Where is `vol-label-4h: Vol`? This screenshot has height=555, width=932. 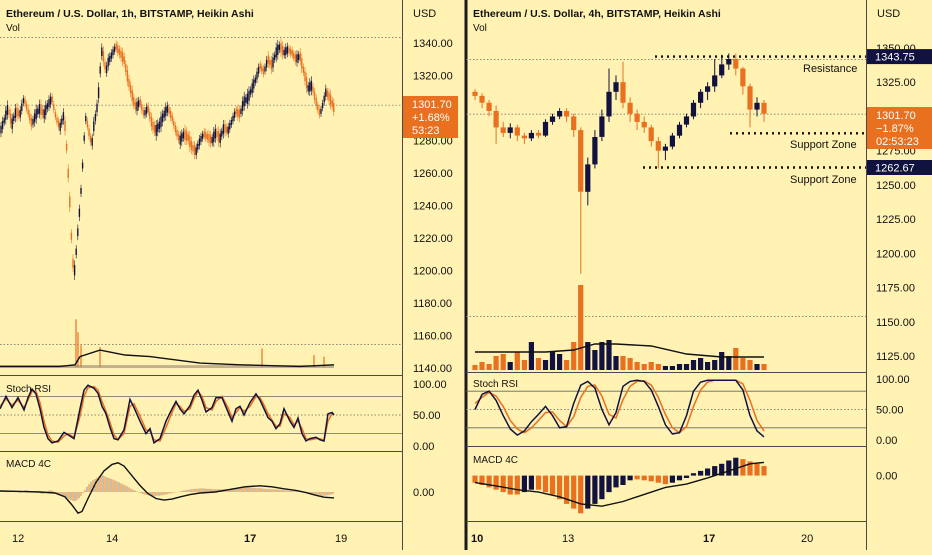
vol-label-4h: Vol is located at coordinates (480, 28).